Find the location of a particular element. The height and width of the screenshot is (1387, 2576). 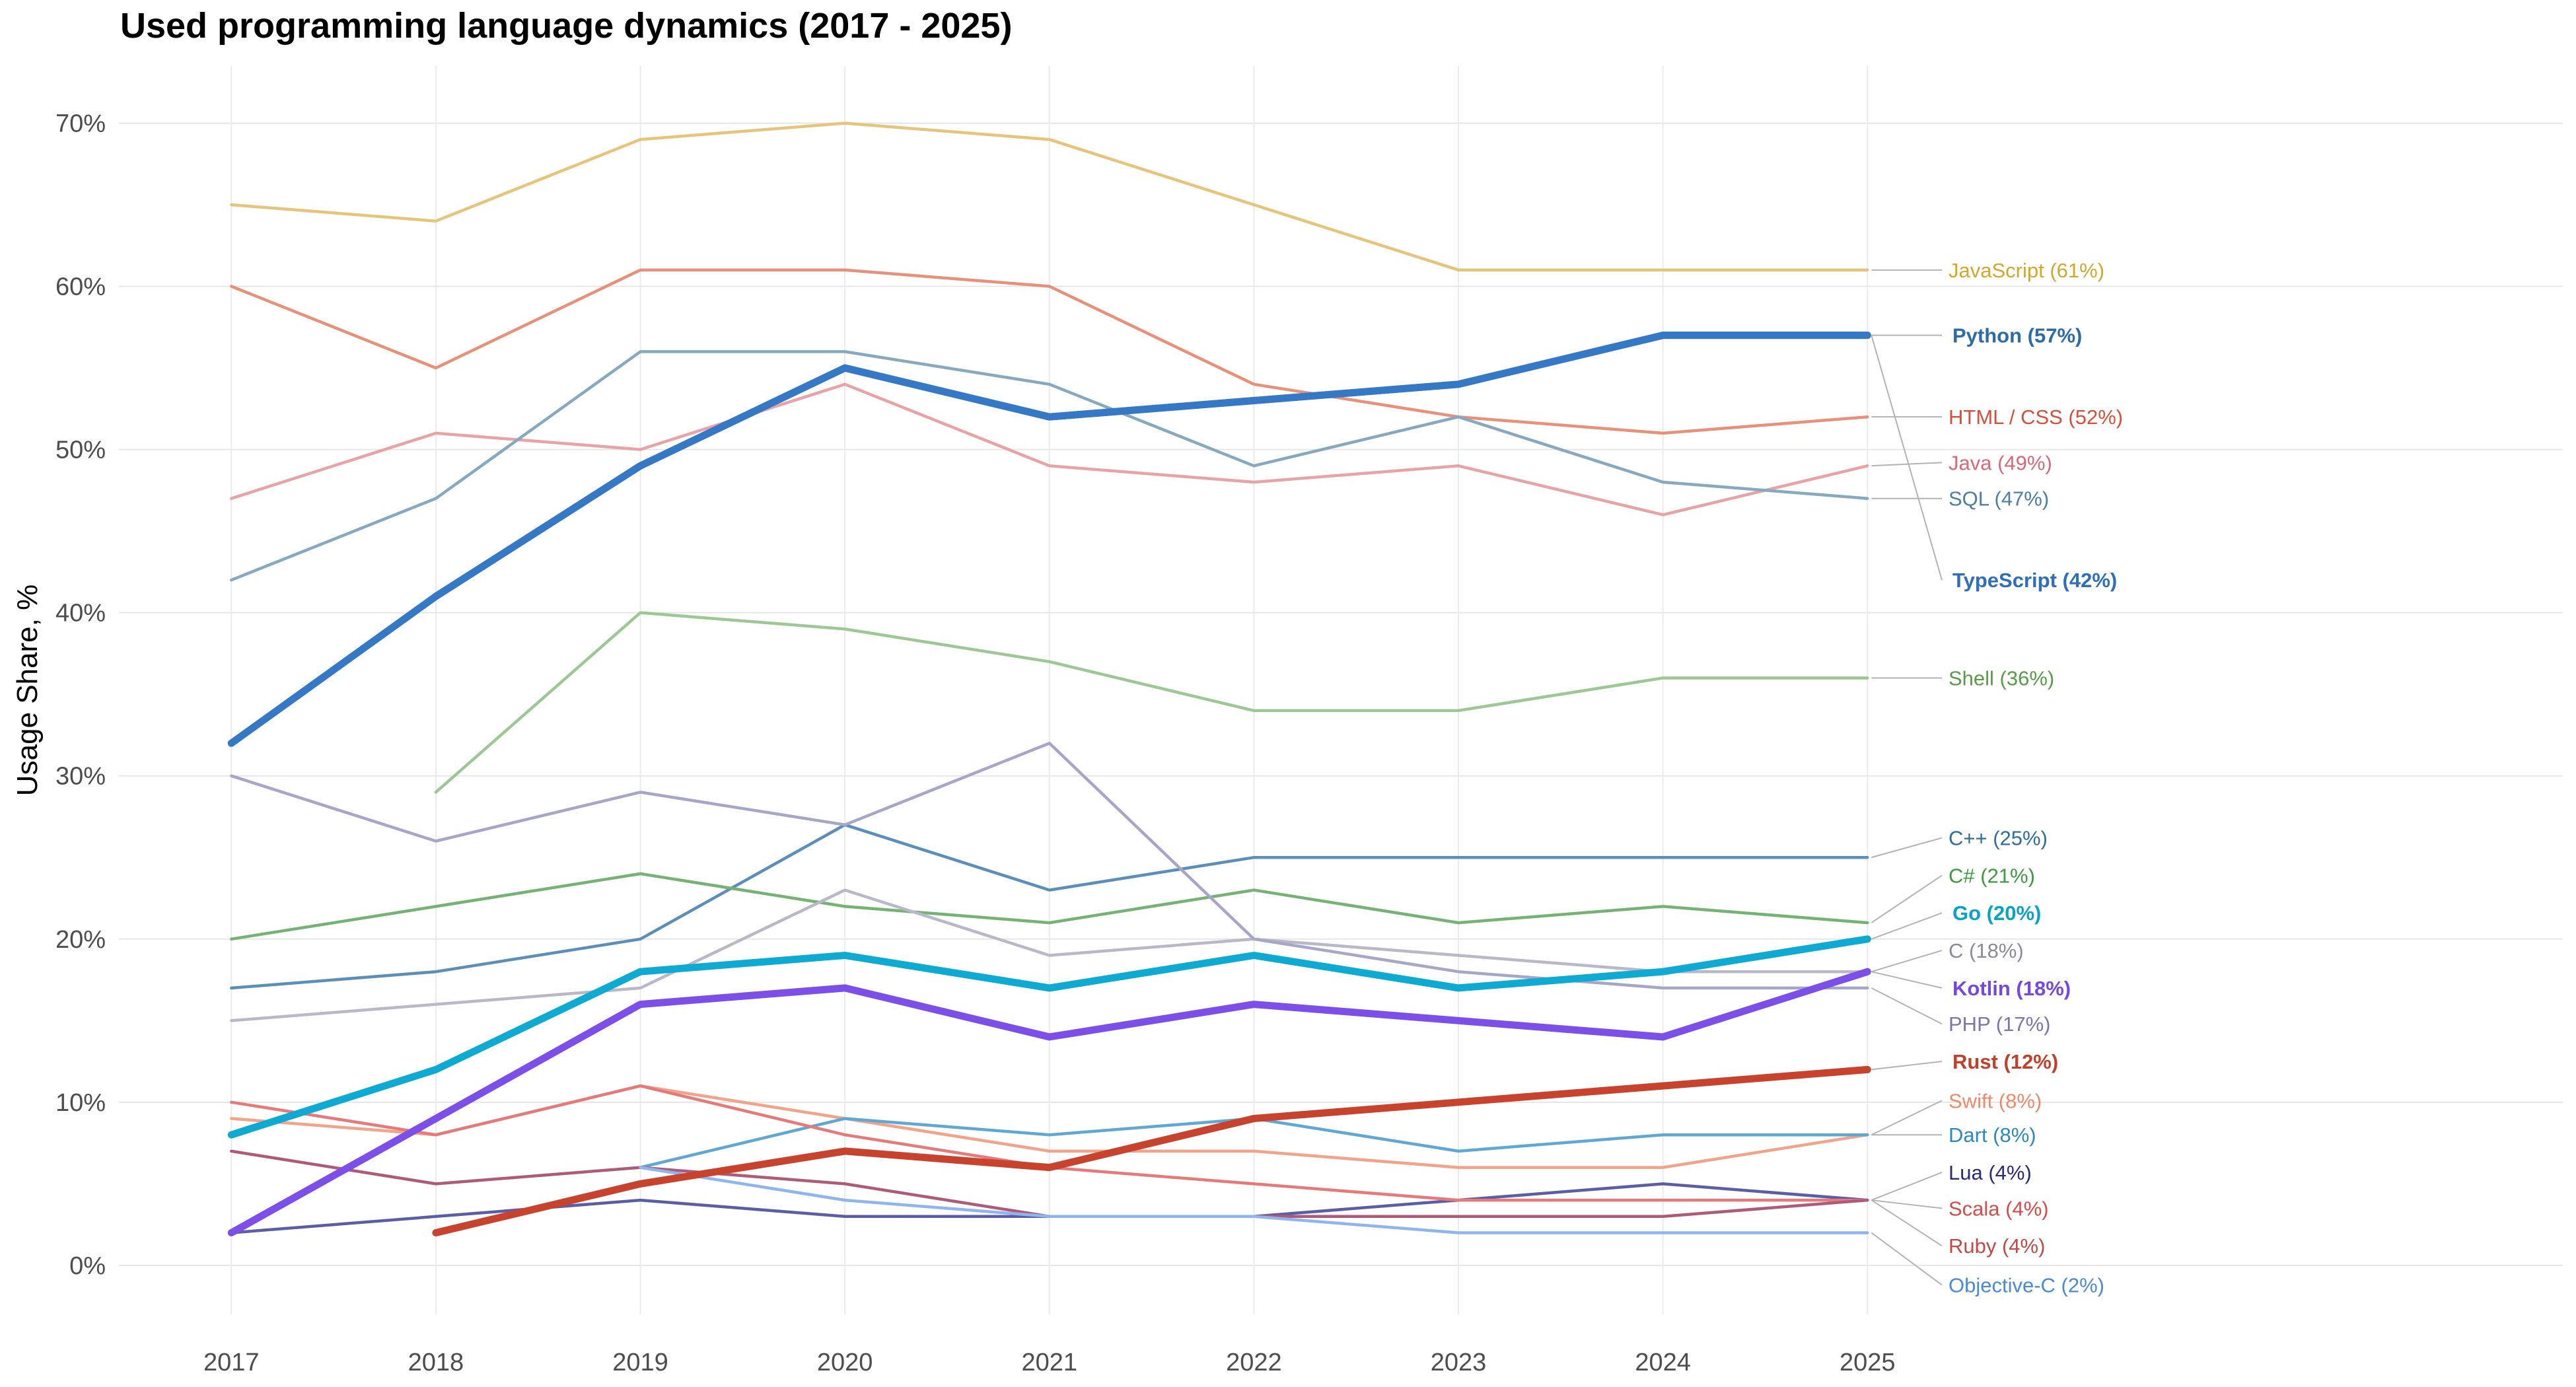

series-label-kotlin: Kotlin (18%) is located at coordinates (2011, 988).